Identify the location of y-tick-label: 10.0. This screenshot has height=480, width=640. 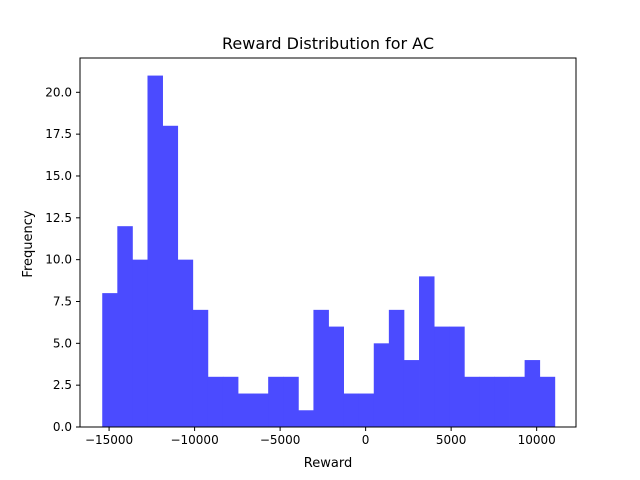
(58, 260).